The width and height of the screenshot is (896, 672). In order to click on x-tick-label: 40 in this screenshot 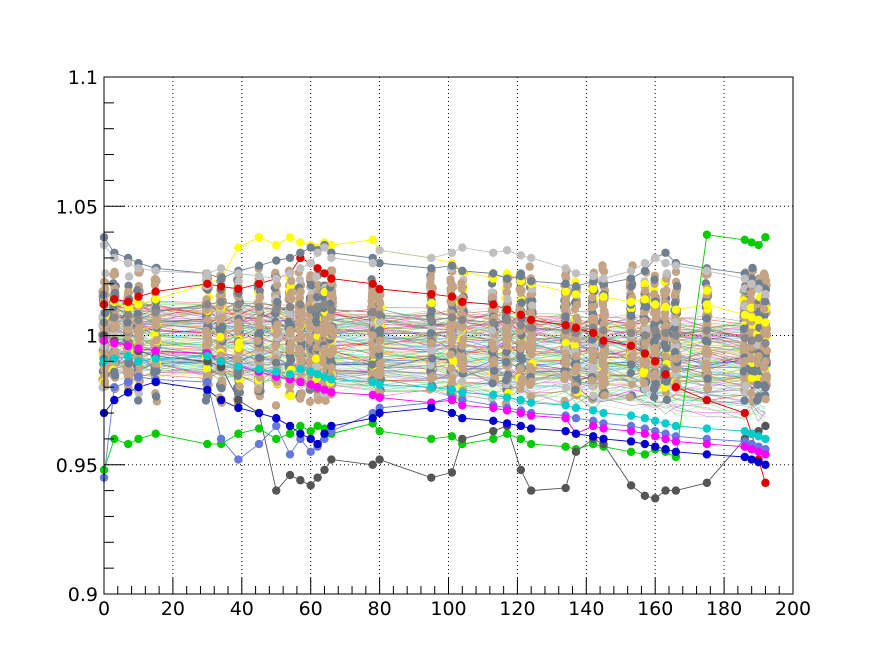, I will do `click(242, 609)`.